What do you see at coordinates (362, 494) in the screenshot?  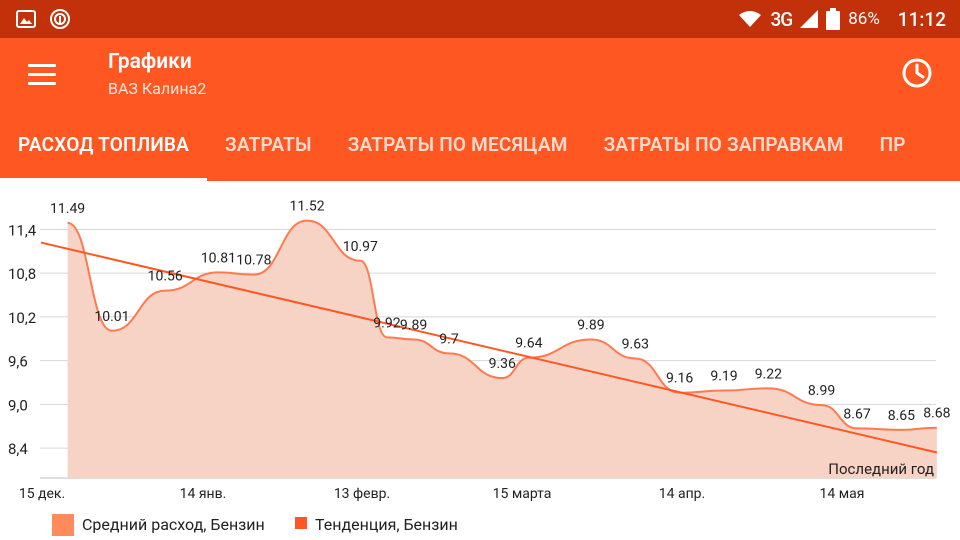 I see `x-tick-label: 13 февр.` at bounding box center [362, 494].